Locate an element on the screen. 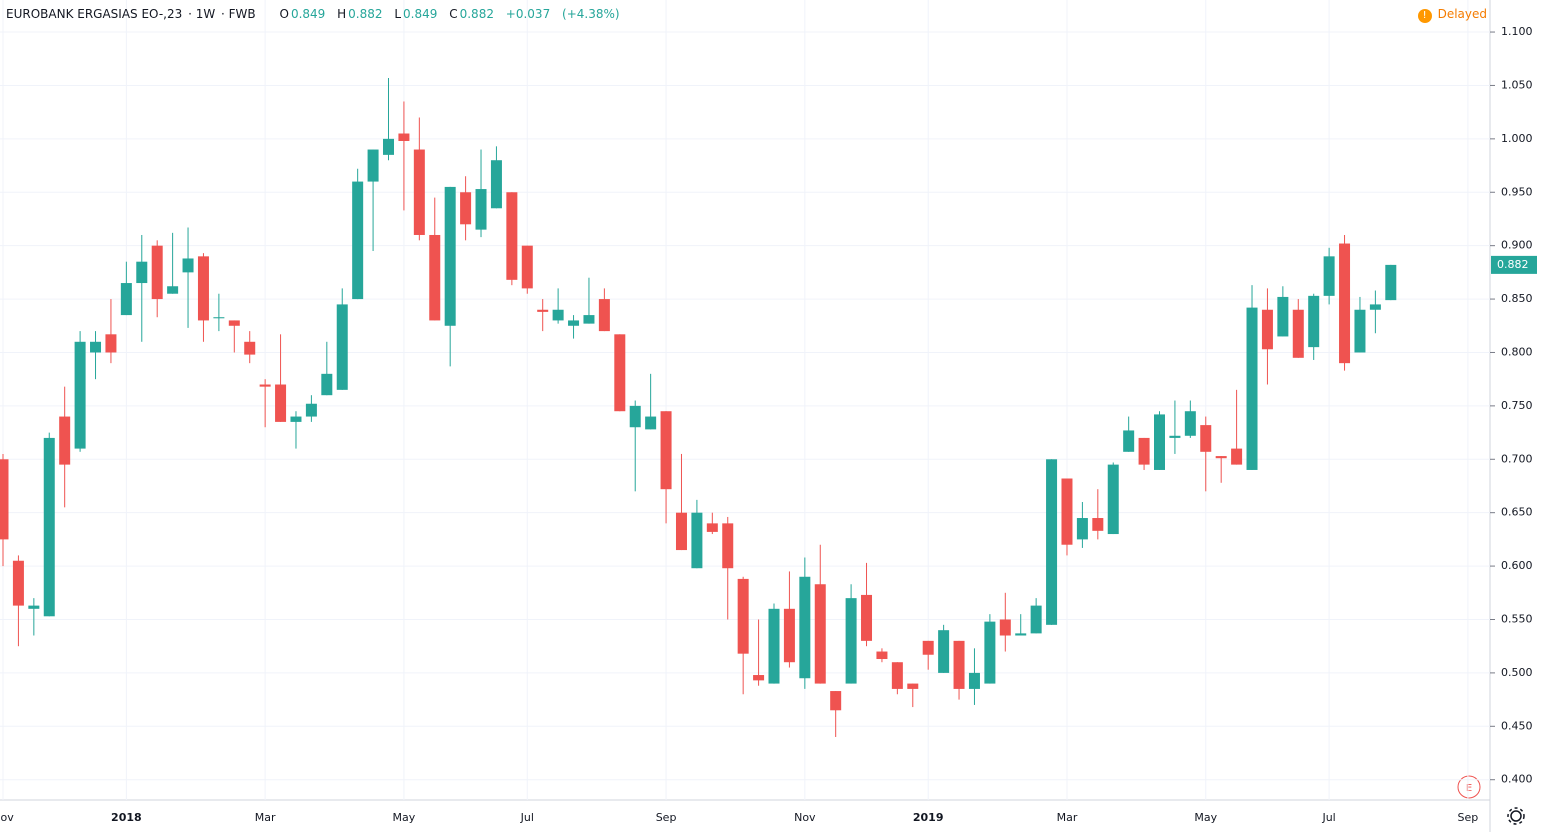  y-tick-label: 0.600 is located at coordinates (1517, 565).